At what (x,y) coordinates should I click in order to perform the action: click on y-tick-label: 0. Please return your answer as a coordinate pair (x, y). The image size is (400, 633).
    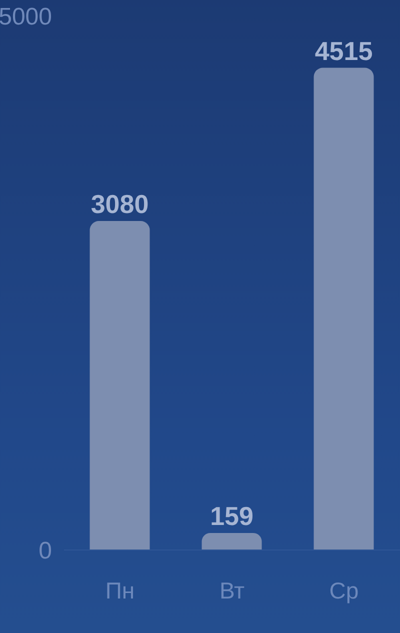
    Looking at the image, I should click on (45, 551).